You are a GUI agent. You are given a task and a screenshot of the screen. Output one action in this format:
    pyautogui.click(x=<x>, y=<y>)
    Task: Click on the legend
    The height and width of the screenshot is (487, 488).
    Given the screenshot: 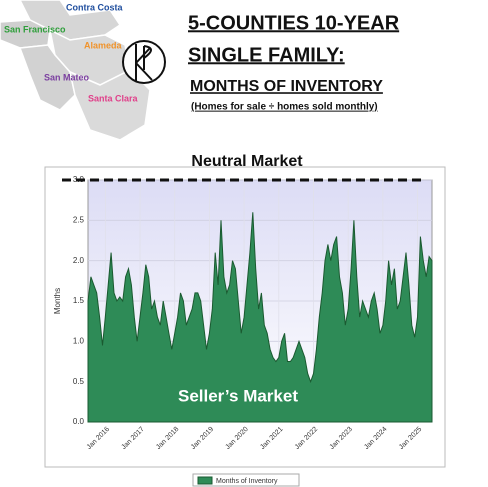 What is the action you would take?
    pyautogui.click(x=246, y=480)
    